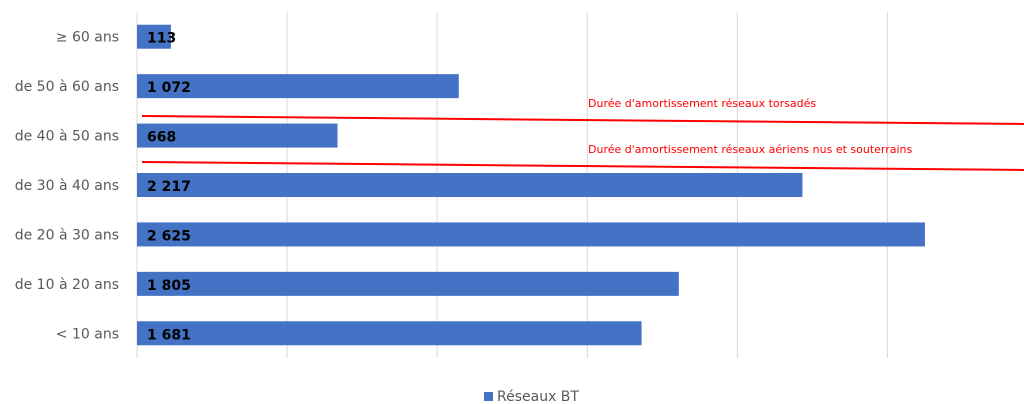 The height and width of the screenshot is (404, 1024). Describe the element at coordinates (169, 236) in the screenshot. I see `value-label: 2 625` at that location.